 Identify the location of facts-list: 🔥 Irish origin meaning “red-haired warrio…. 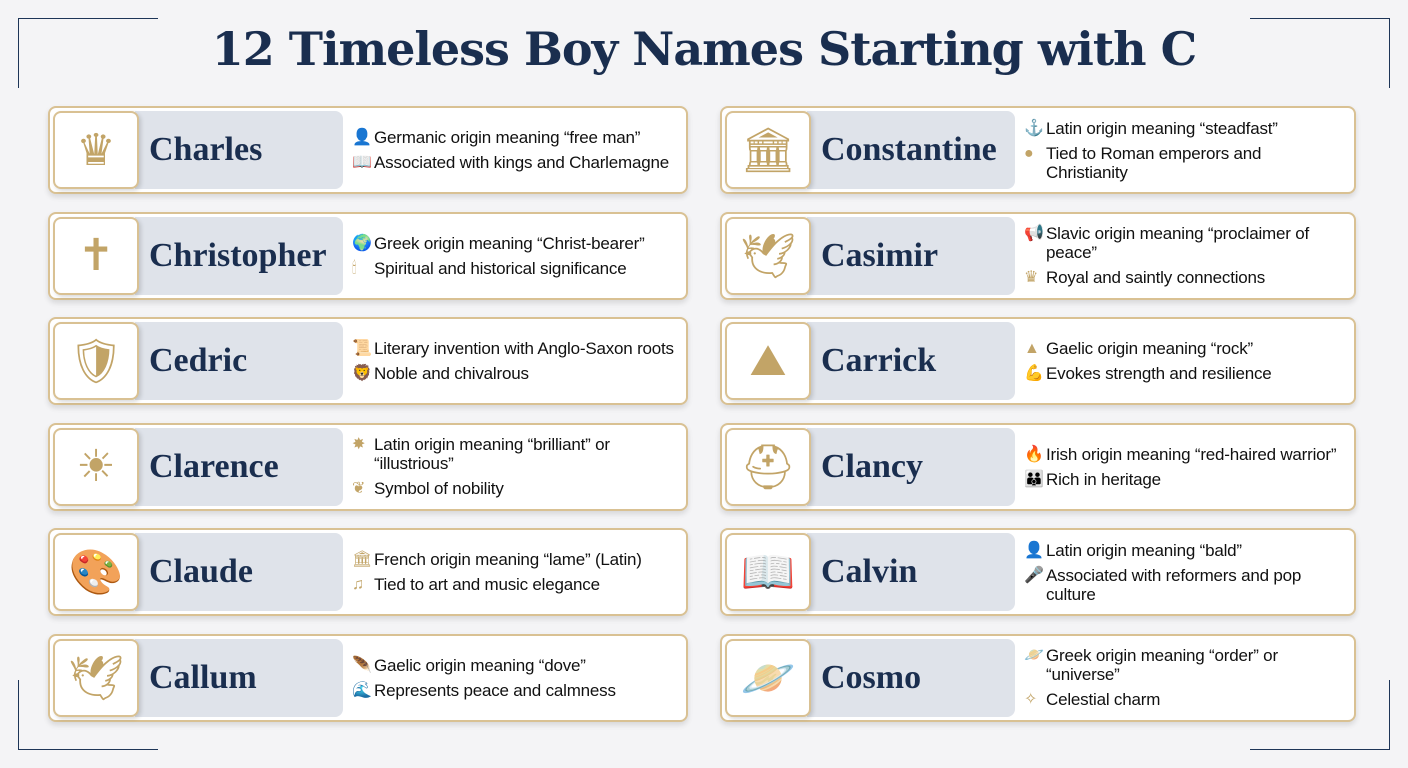
(1183, 467).